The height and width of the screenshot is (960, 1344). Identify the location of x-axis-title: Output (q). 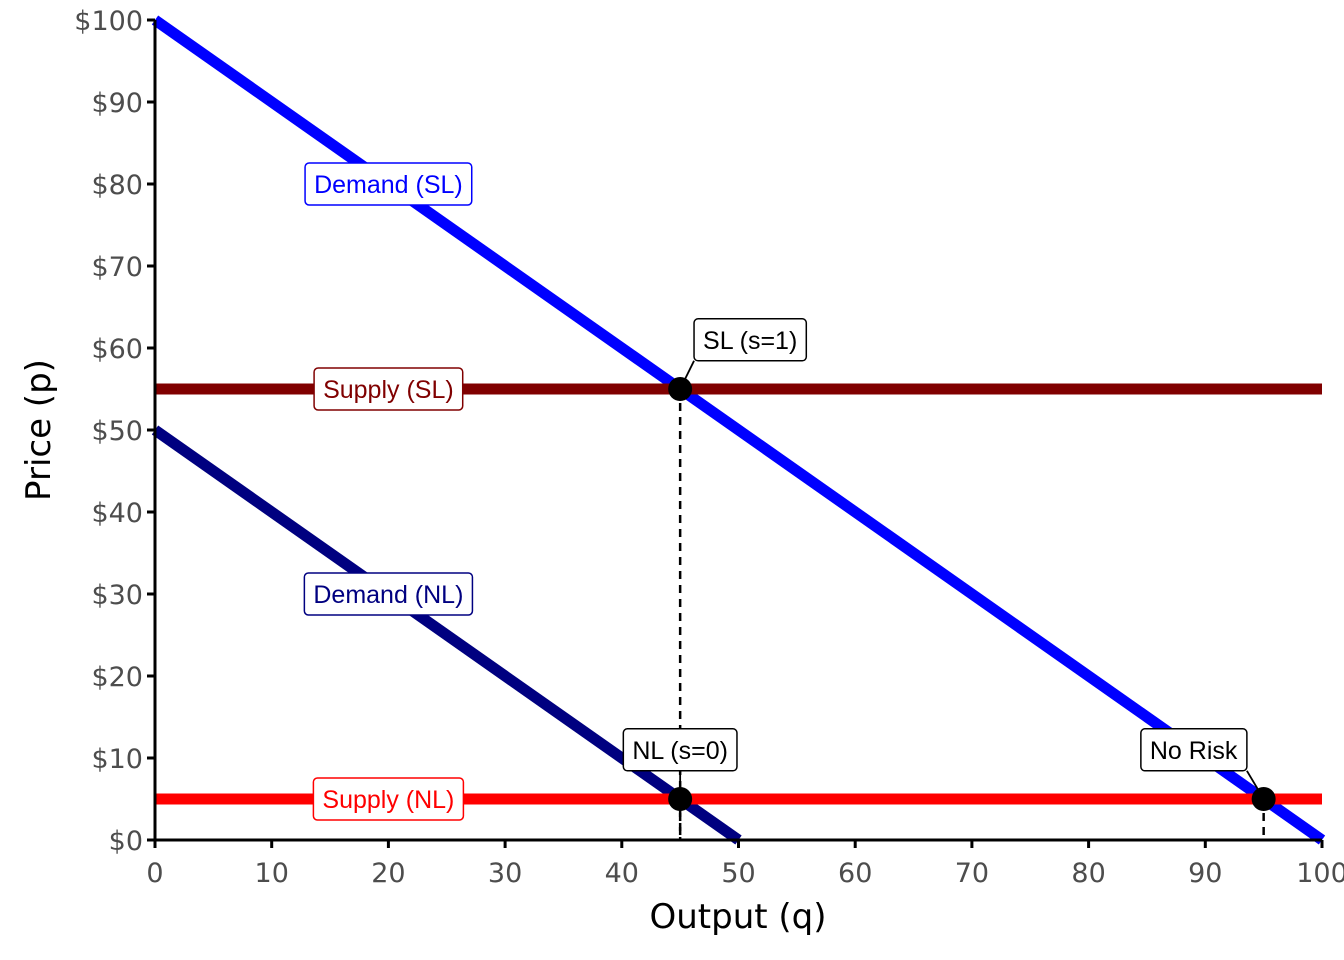
(737, 917).